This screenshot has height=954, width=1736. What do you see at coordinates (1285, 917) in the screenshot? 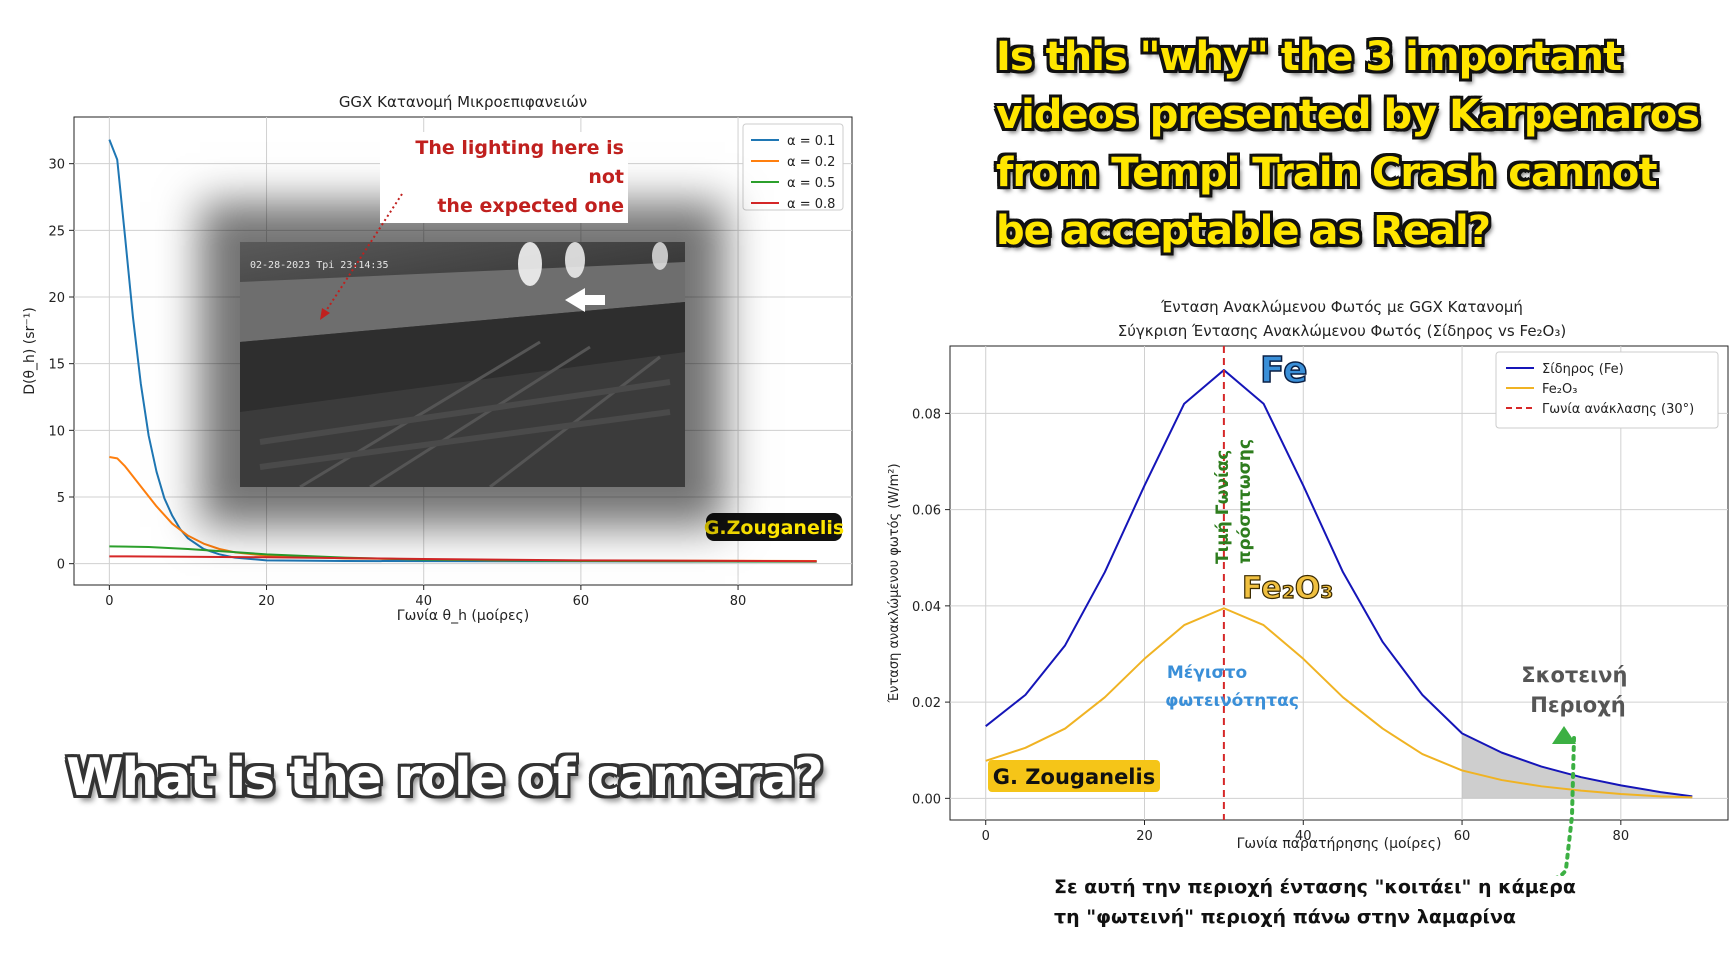
I see `bottom-note-line: τη "φωτεινή" περιοχή πάνω στην λαμαρίνα` at bounding box center [1285, 917].